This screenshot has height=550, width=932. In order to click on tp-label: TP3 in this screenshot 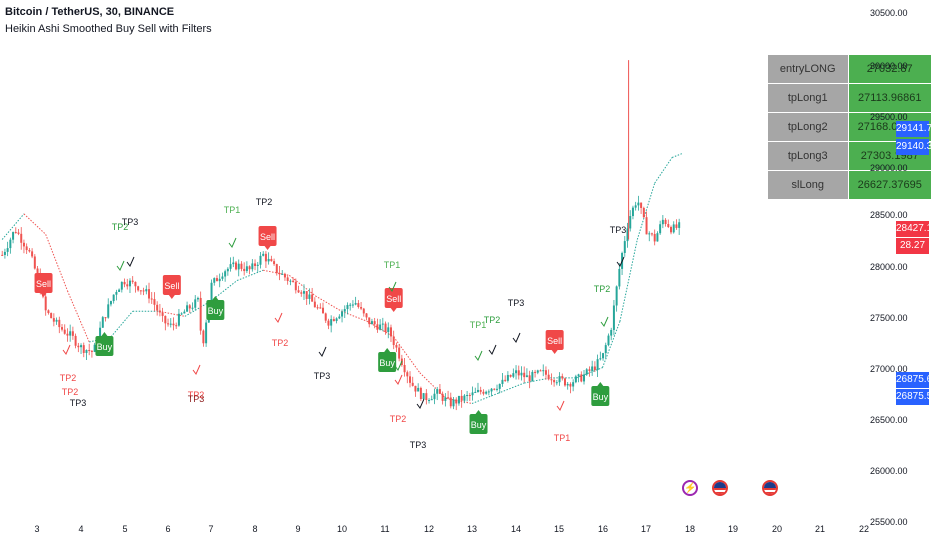, I will do `click(322, 376)`.